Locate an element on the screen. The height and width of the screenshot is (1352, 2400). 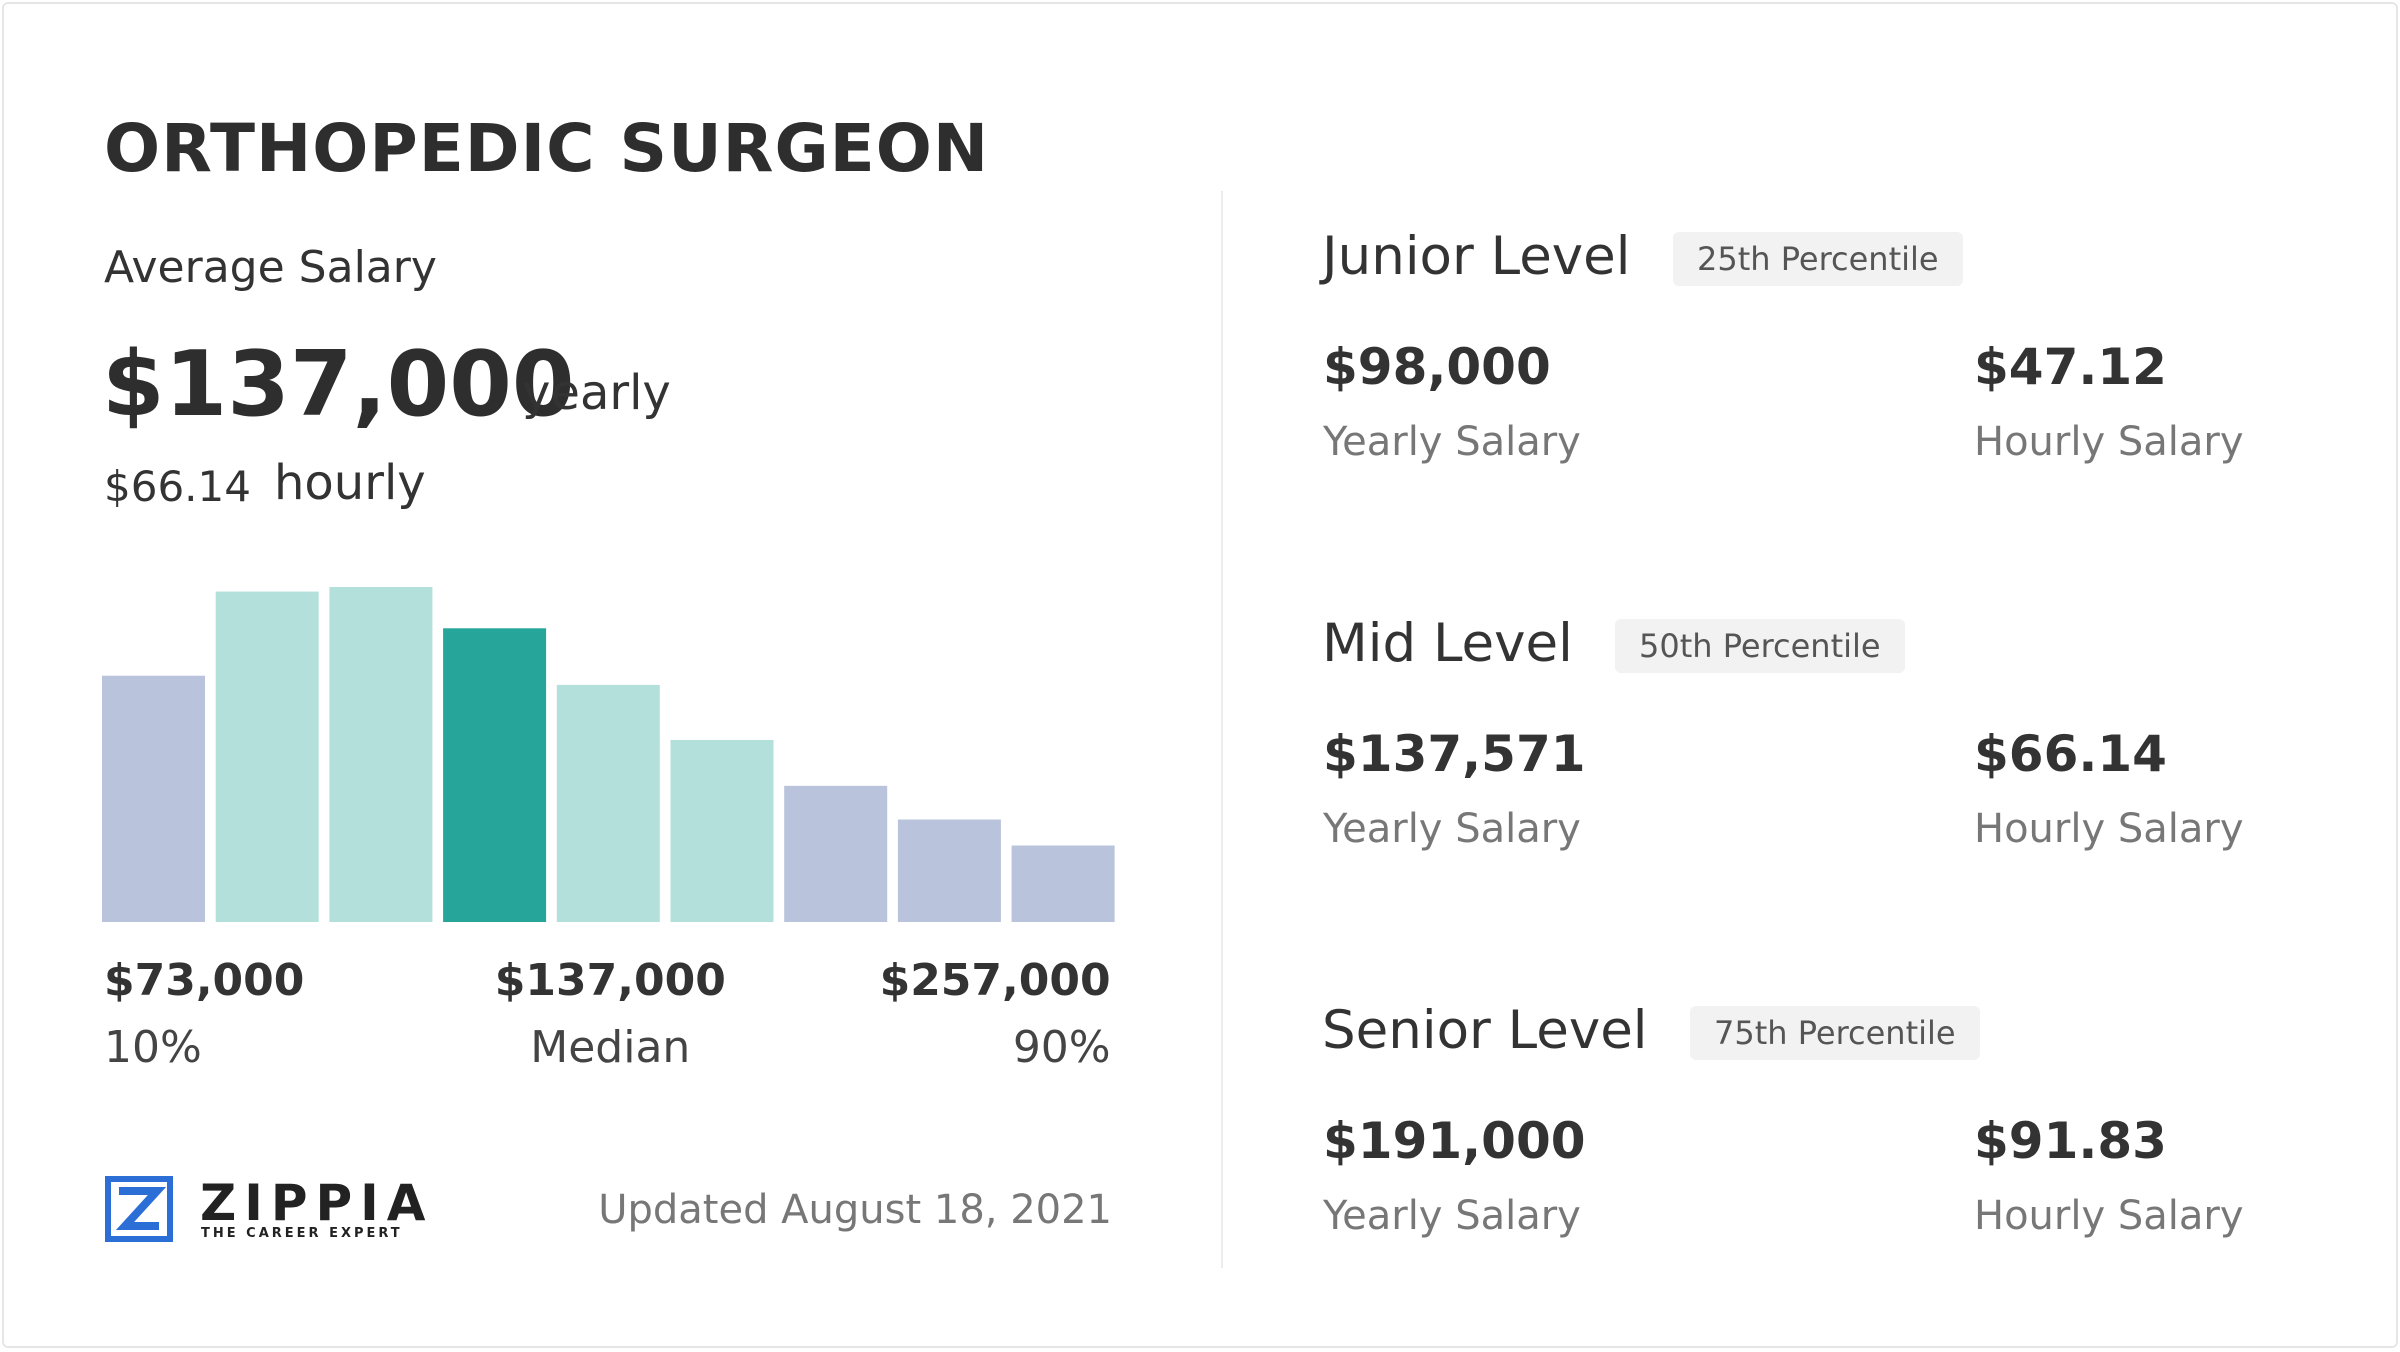
hourly-salary: $47.12 is located at coordinates (2070, 367).